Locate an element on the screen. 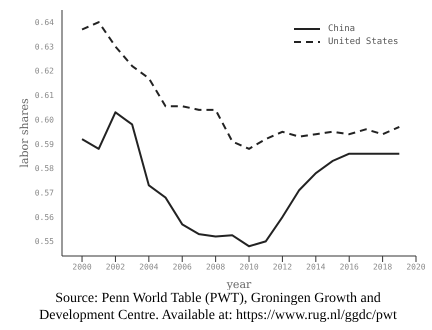  x-tick-label: 2008 is located at coordinates (216, 267).